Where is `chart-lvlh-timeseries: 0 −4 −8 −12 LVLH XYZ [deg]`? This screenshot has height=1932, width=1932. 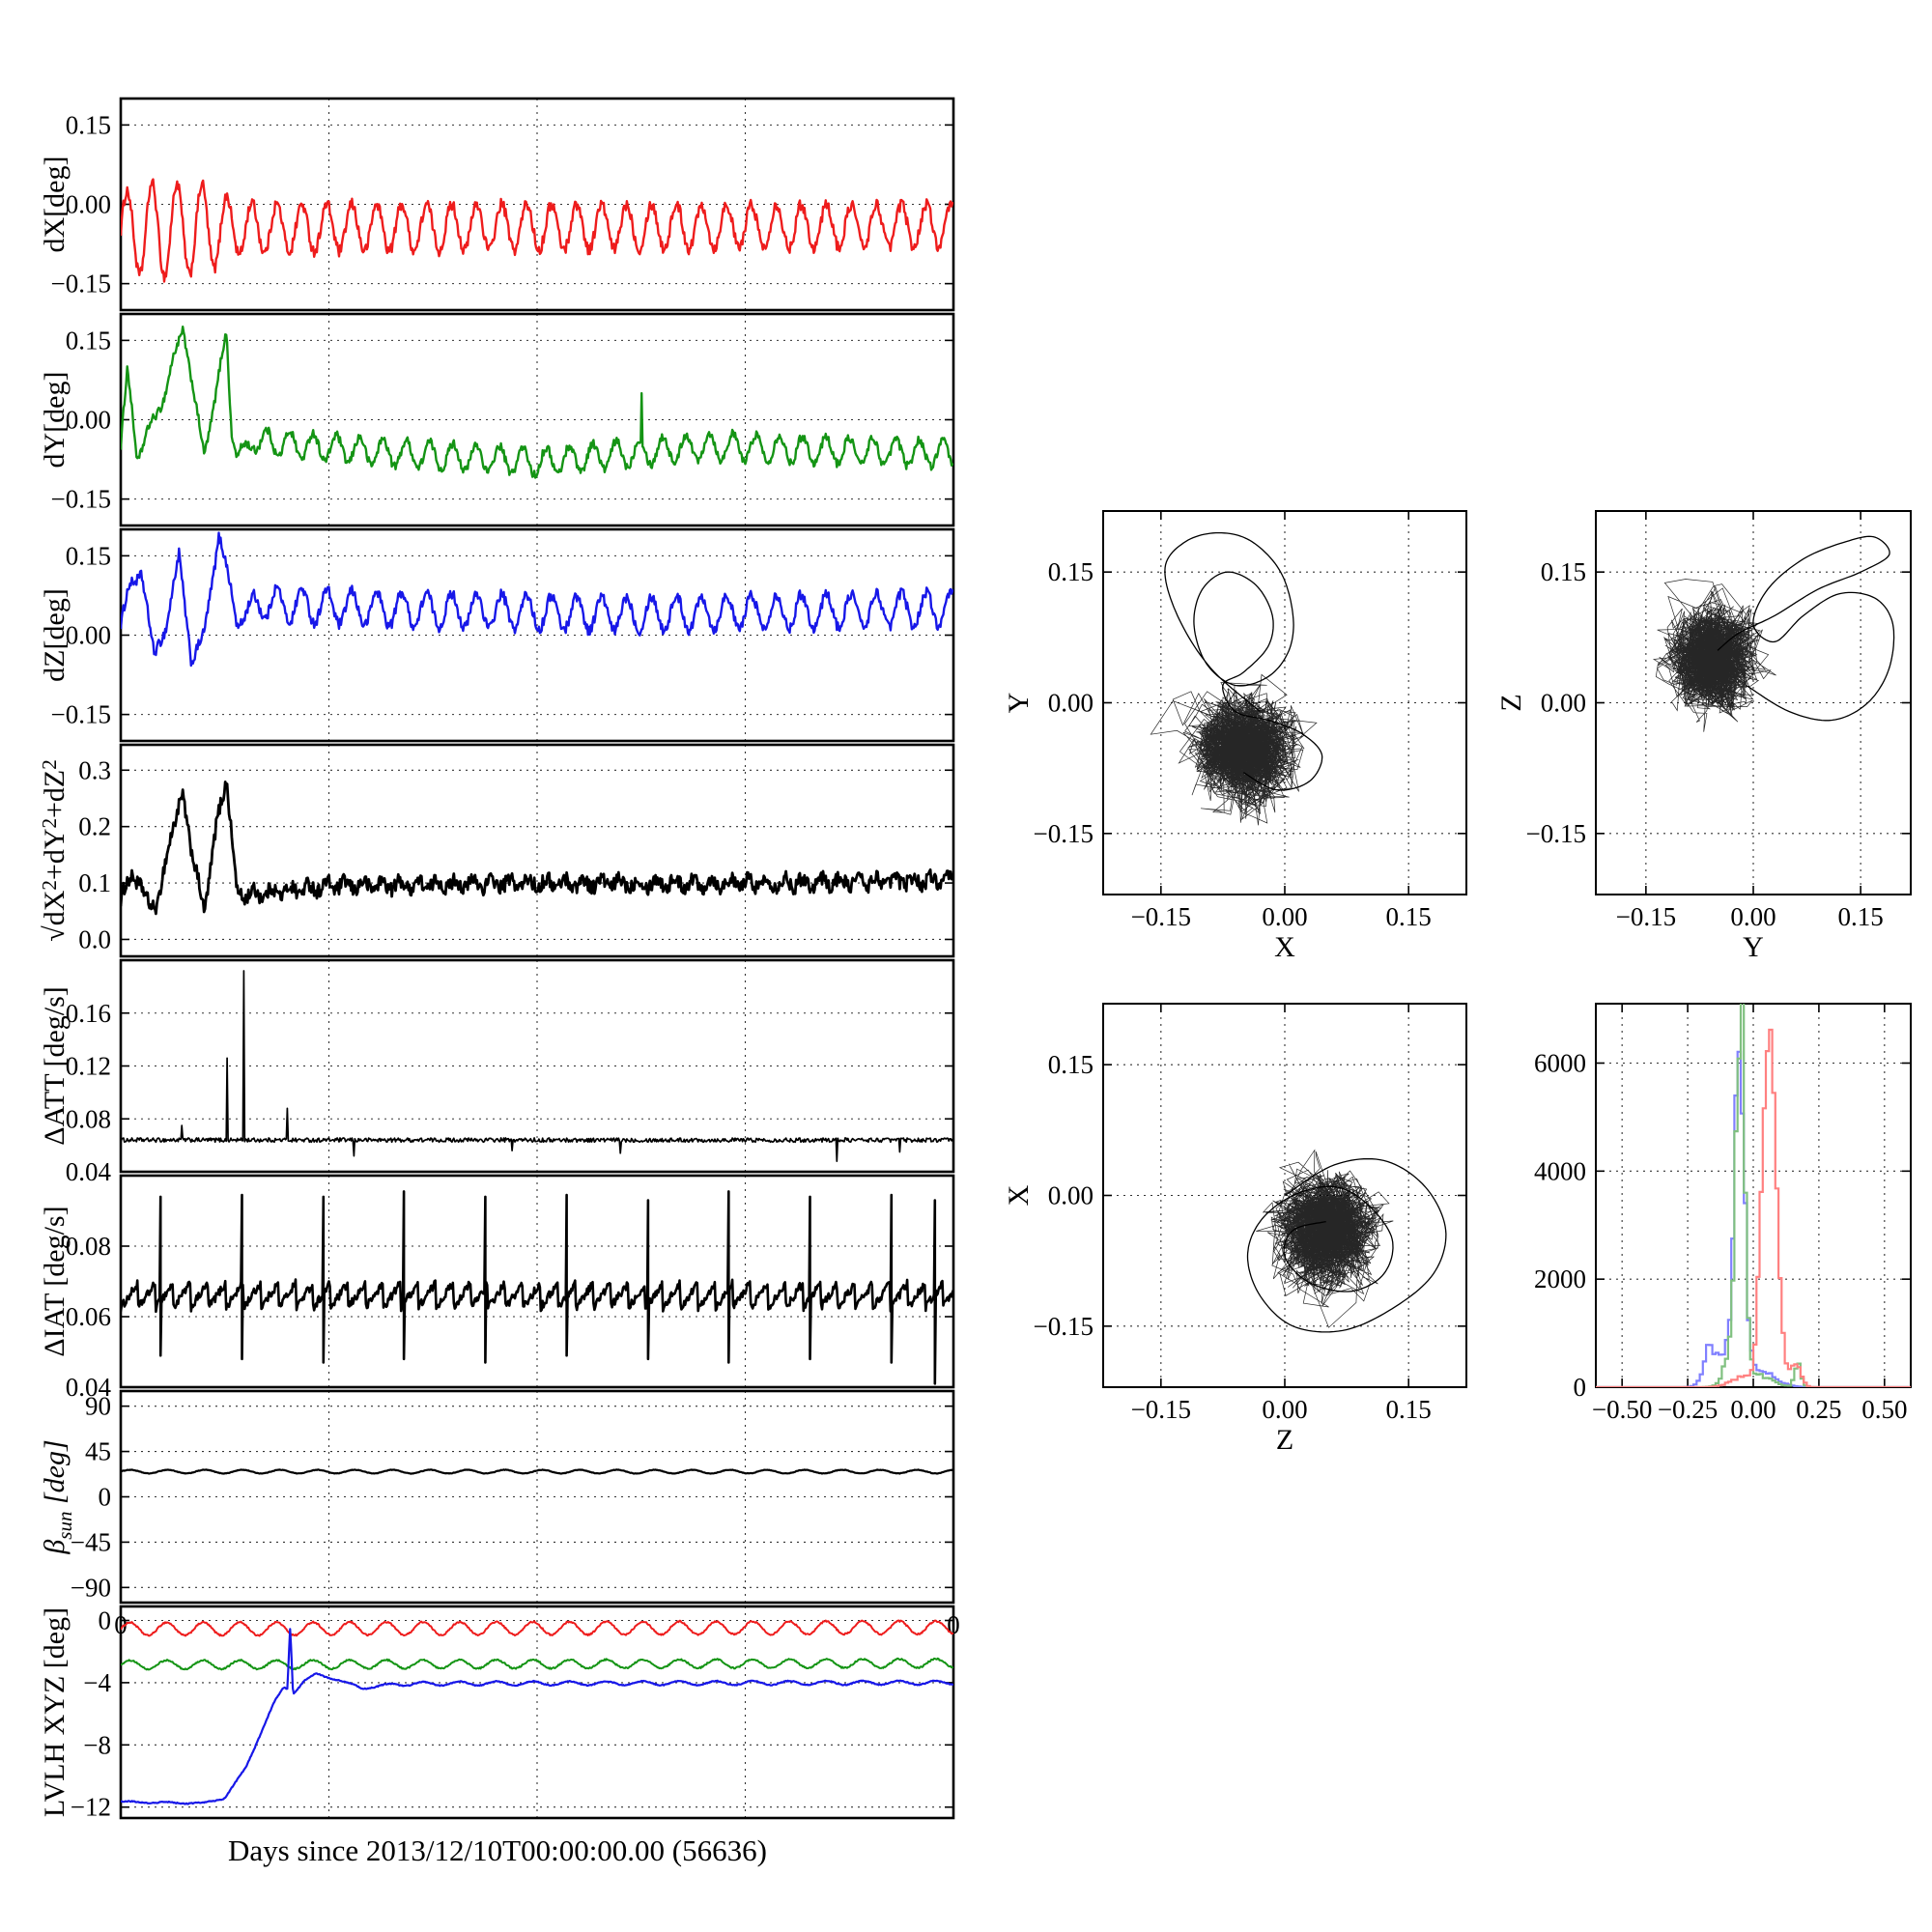
chart-lvlh-timeseries: 0 −4 −8 −12 LVLH XYZ [deg] is located at coordinates (497, 1713).